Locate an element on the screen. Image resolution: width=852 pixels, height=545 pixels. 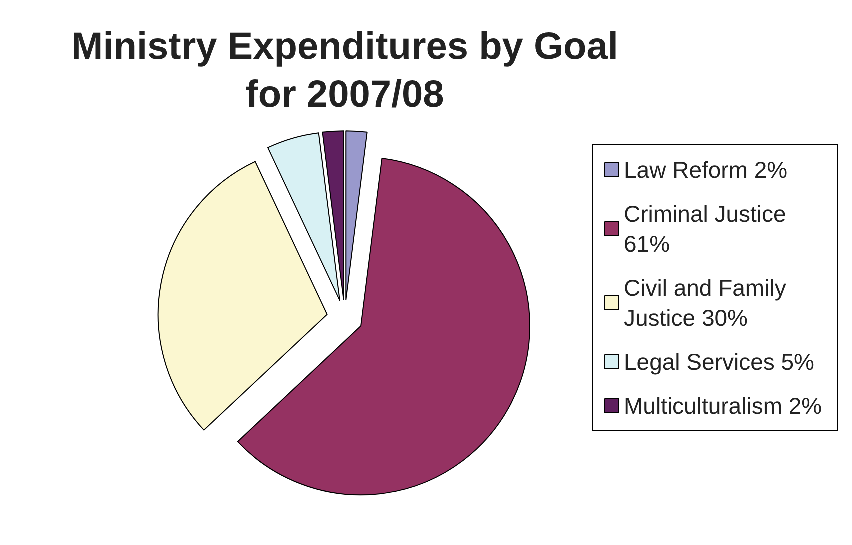
legend-label: Civil and Family Justice 30% is located at coordinates (708, 303).